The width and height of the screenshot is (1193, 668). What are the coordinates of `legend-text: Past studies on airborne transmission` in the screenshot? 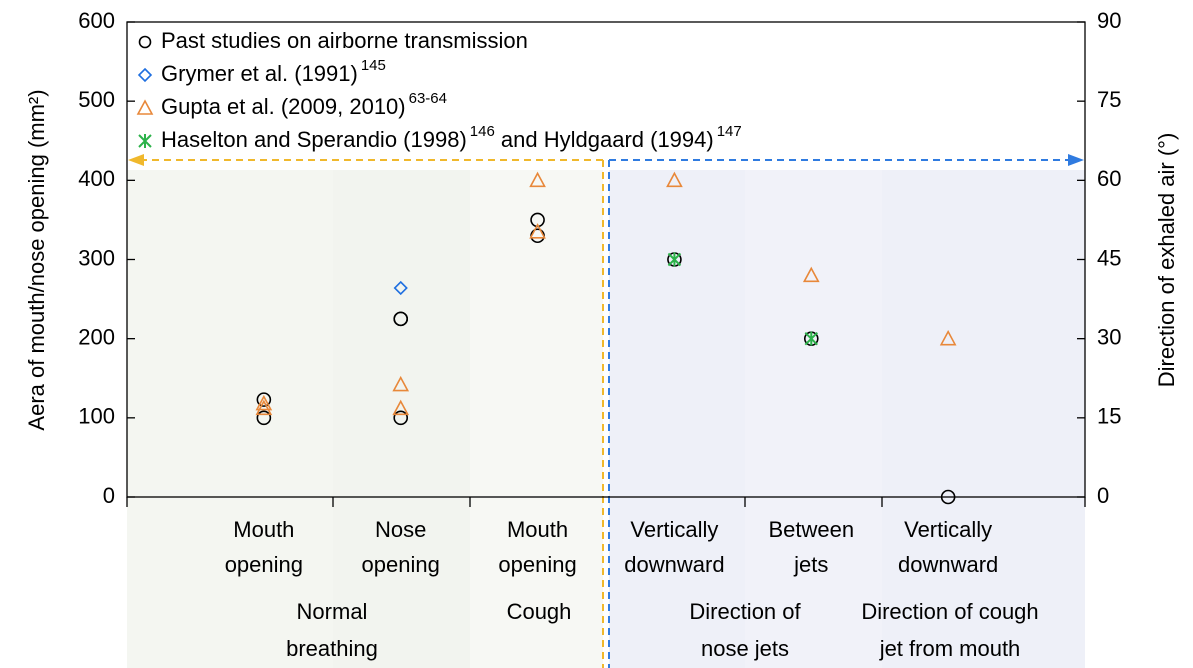 It's located at (344, 40).